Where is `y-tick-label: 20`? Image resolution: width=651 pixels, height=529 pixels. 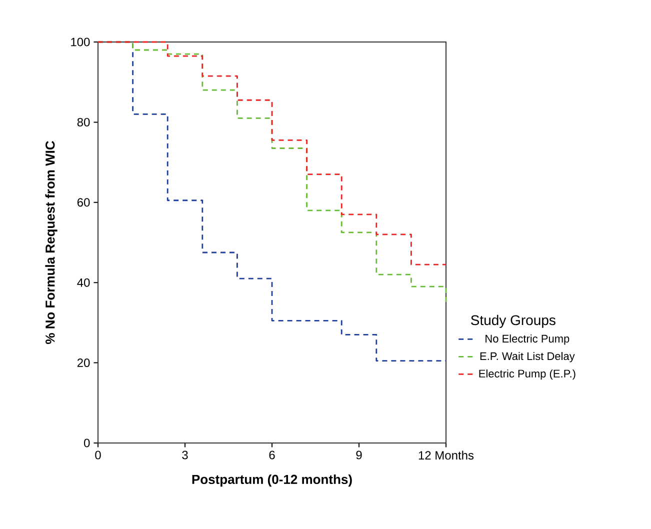
y-tick-label: 20 is located at coordinates (83, 363).